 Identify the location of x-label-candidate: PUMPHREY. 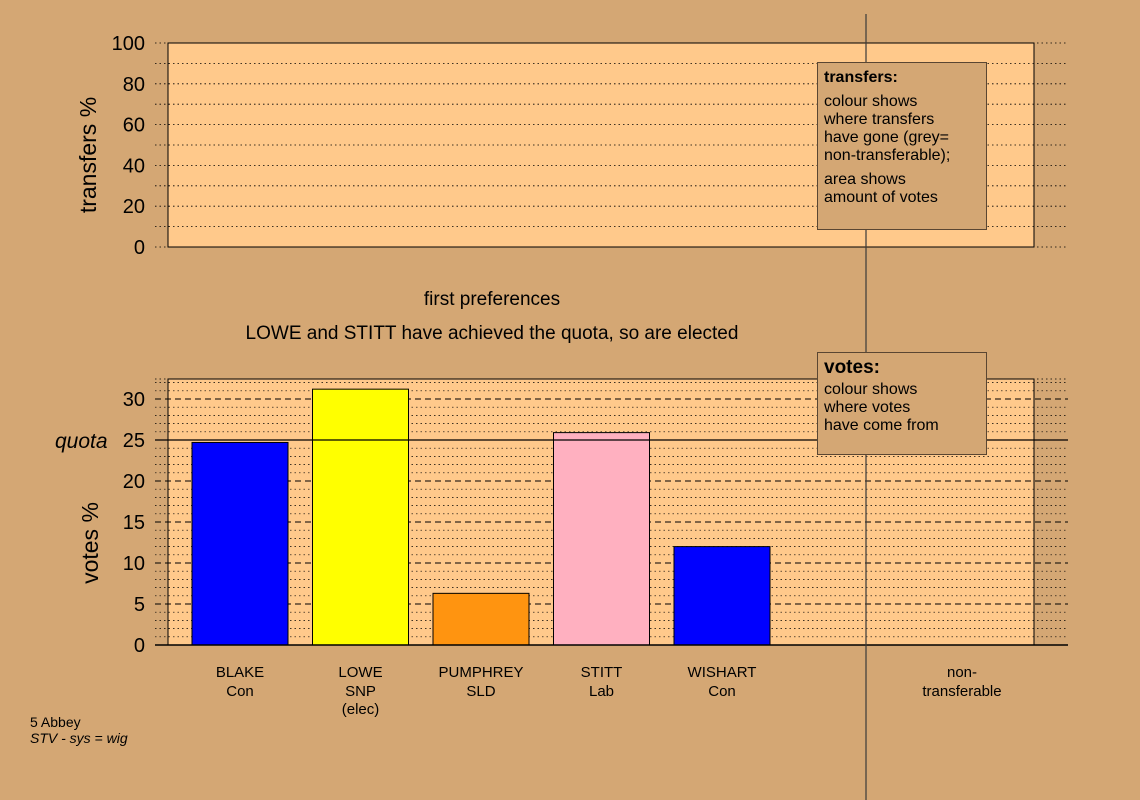
(480, 672).